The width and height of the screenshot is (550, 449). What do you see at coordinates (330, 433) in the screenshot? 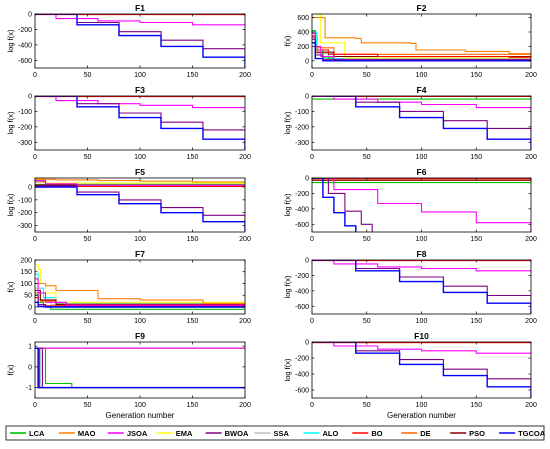
I see `legend-label-alo: ALO` at bounding box center [330, 433].